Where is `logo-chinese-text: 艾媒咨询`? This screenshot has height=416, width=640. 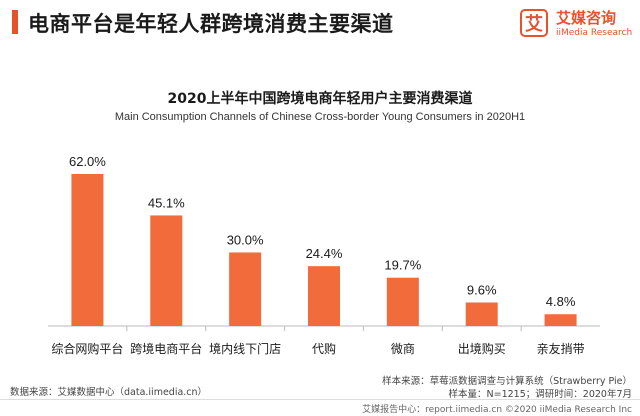
logo-chinese-text: 艾媒咨询 is located at coordinates (586, 18).